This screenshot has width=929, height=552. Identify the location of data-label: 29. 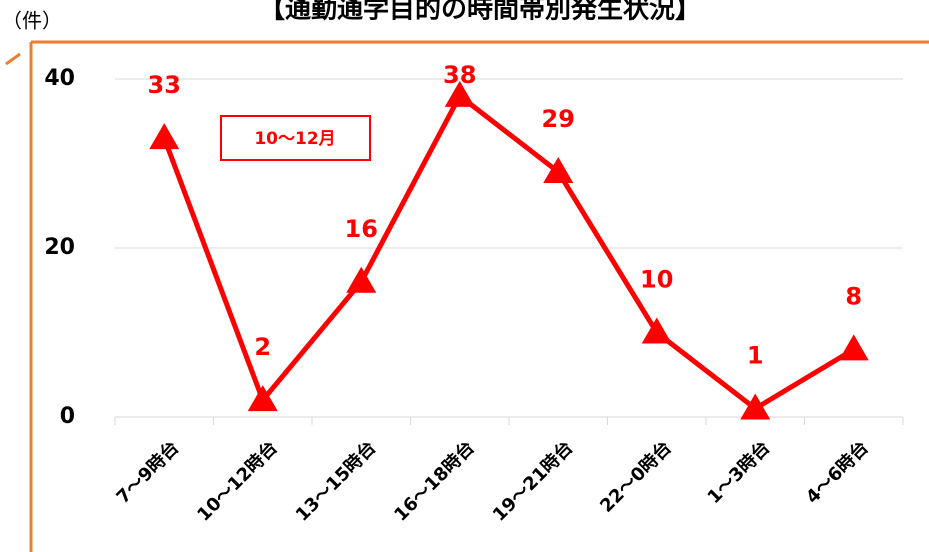
(558, 119).